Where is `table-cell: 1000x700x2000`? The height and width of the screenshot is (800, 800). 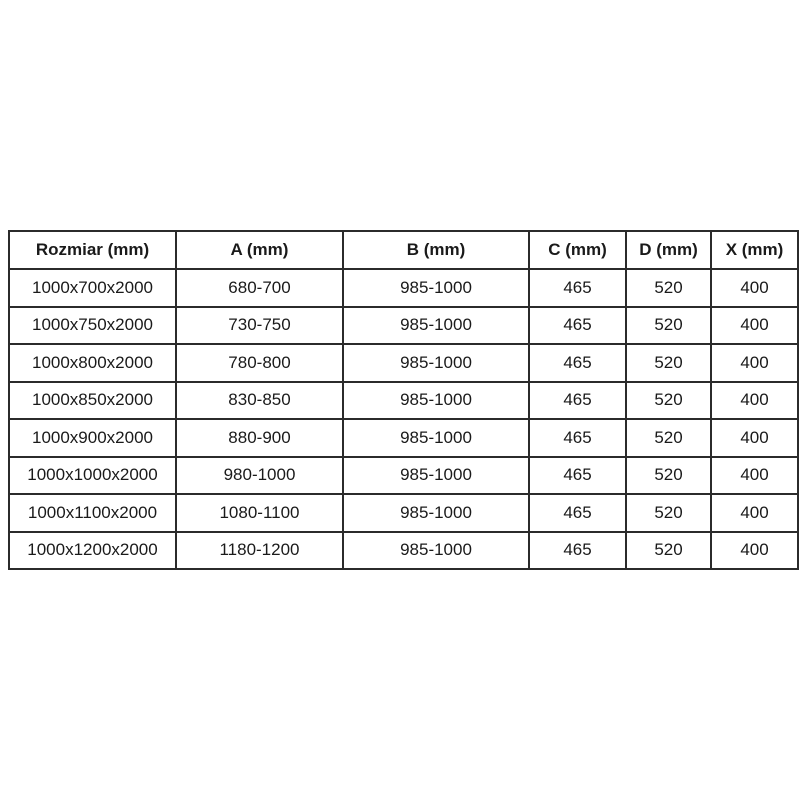 table-cell: 1000x700x2000 is located at coordinates (92, 288).